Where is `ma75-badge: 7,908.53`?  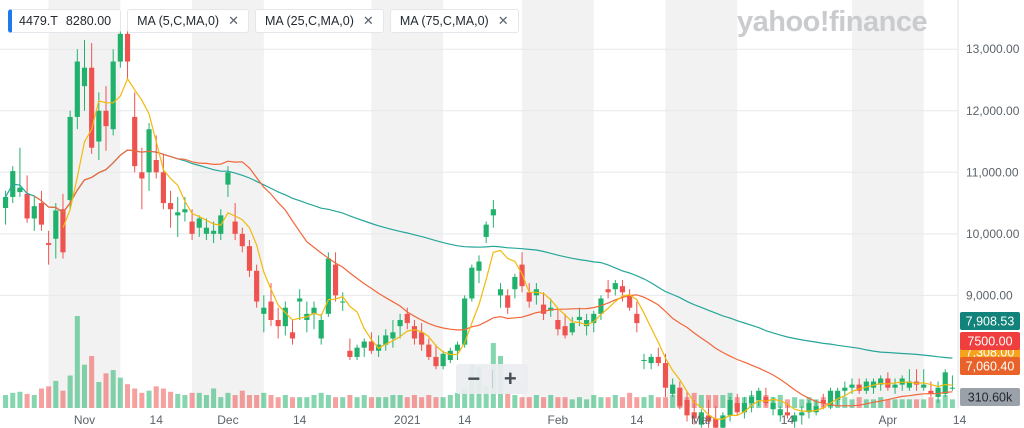
ma75-badge: 7,908.53 is located at coordinates (990, 322).